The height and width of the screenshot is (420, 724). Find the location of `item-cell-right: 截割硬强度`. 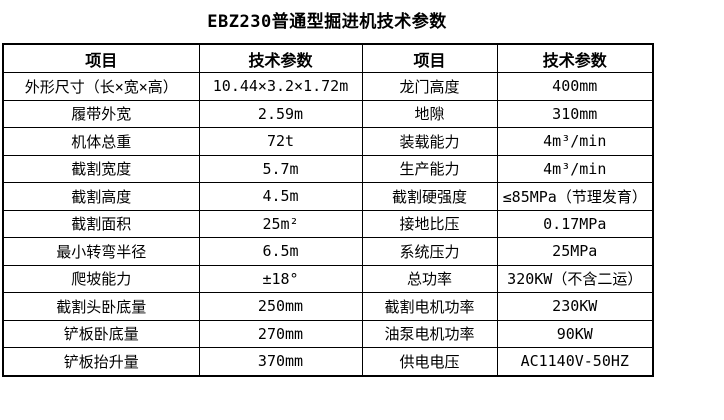

item-cell-right: 截割硬强度 is located at coordinates (429, 196).